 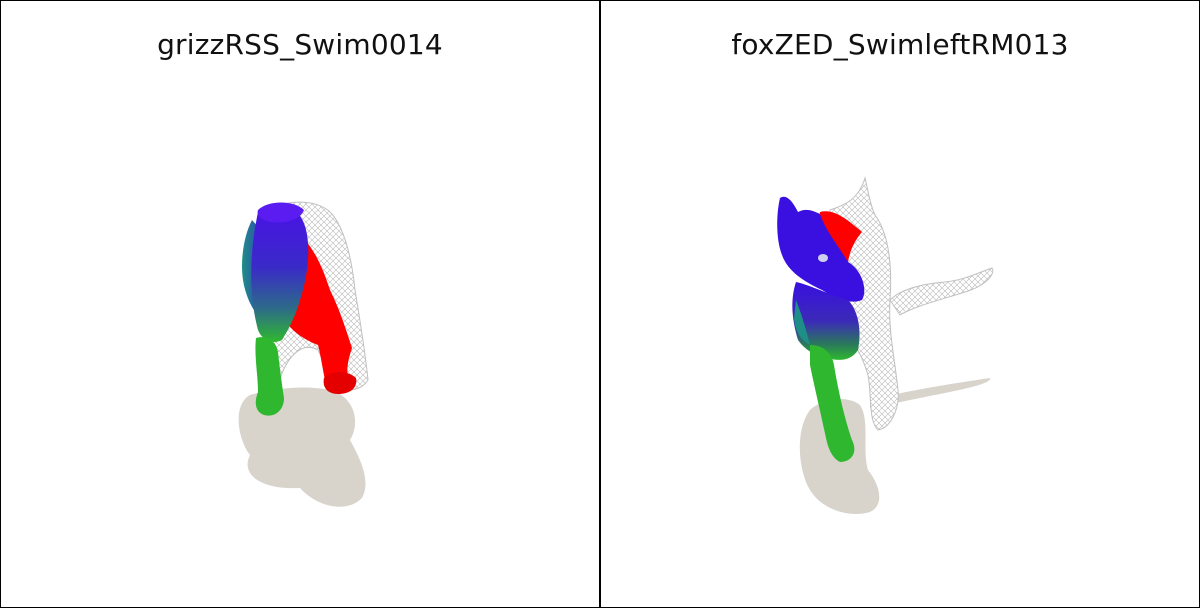 I want to click on fox-wireframe-tail, so click(x=941, y=291).